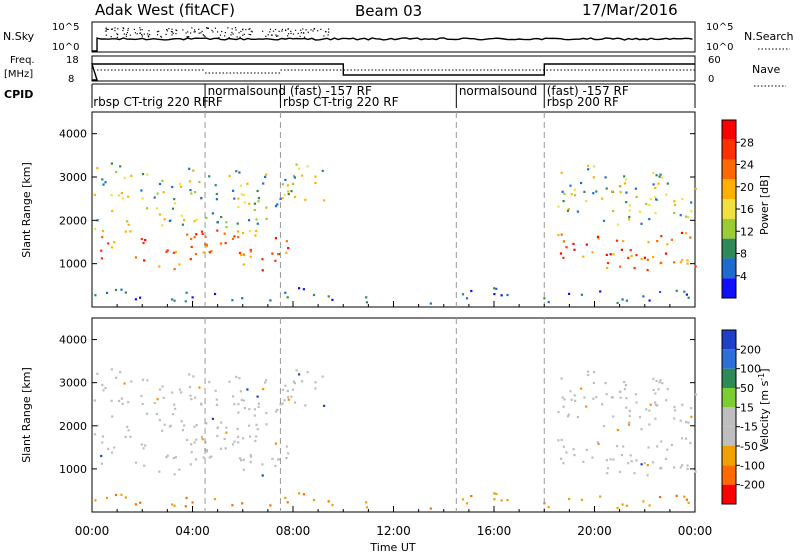 The image size is (800, 558). Describe the element at coordinates (392, 547) in the screenshot. I see `x-axis-label: Time UT` at that location.